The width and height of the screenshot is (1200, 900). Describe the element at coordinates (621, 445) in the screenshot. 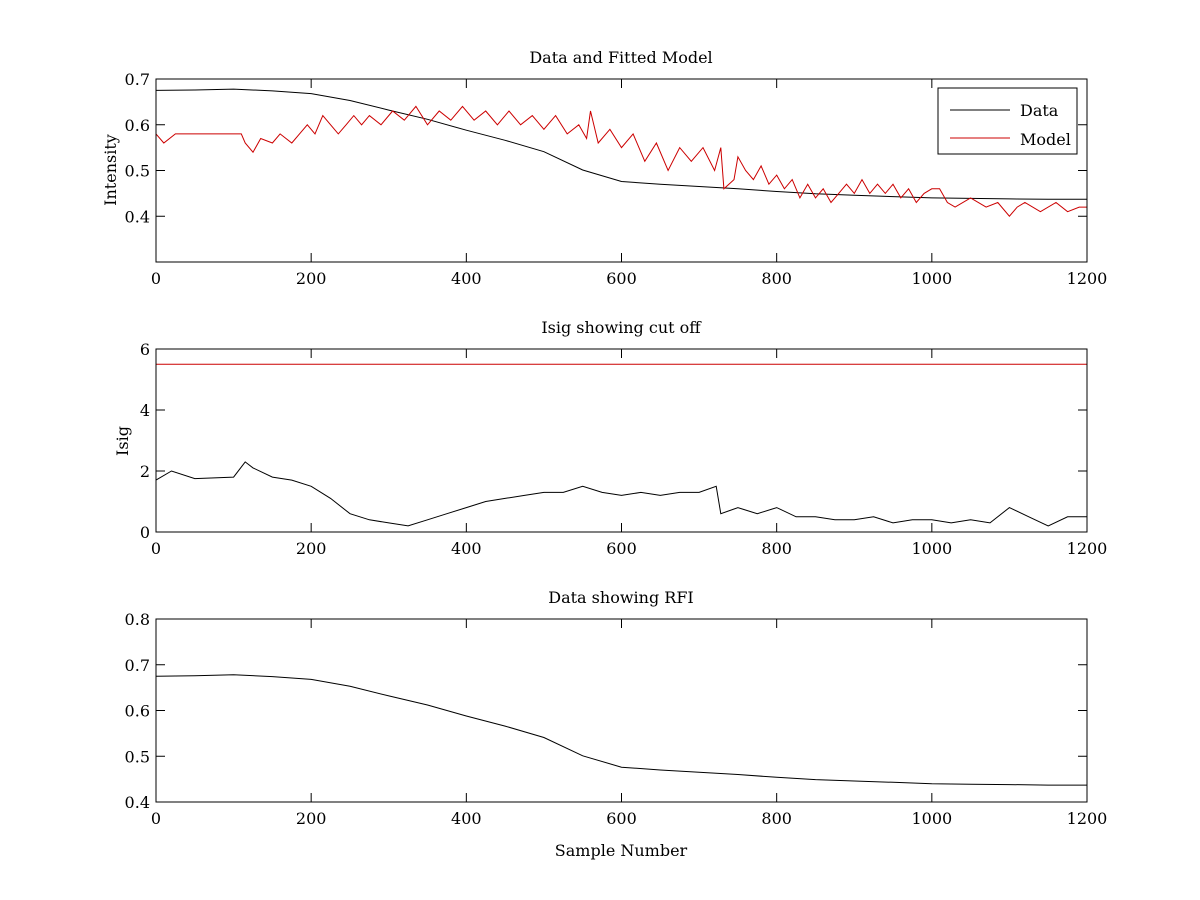

I see `panel-2-series` at that location.